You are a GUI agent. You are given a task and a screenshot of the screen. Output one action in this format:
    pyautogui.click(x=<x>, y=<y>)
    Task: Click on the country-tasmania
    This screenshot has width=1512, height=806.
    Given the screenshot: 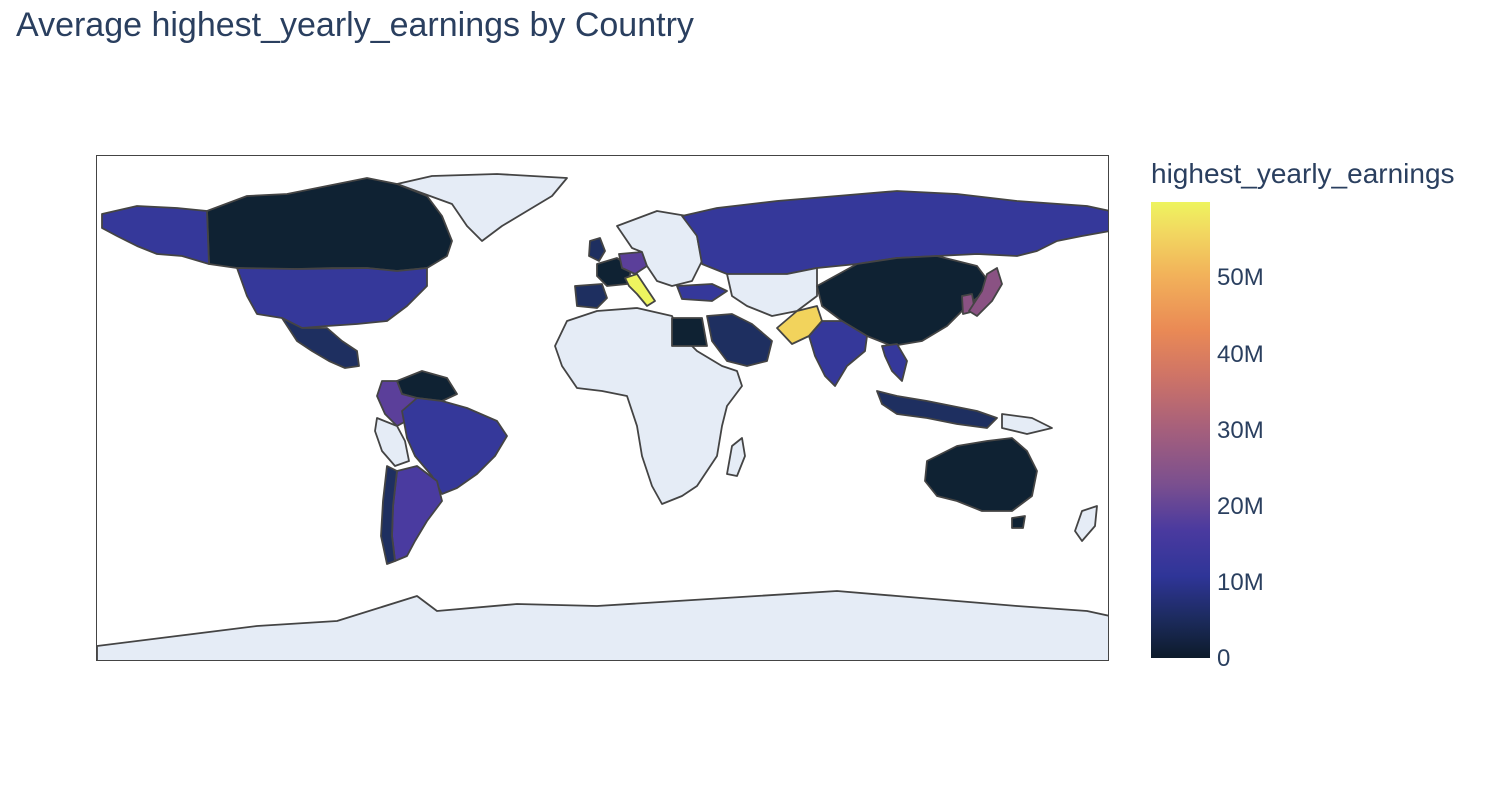 What is the action you would take?
    pyautogui.click(x=1018, y=522)
    